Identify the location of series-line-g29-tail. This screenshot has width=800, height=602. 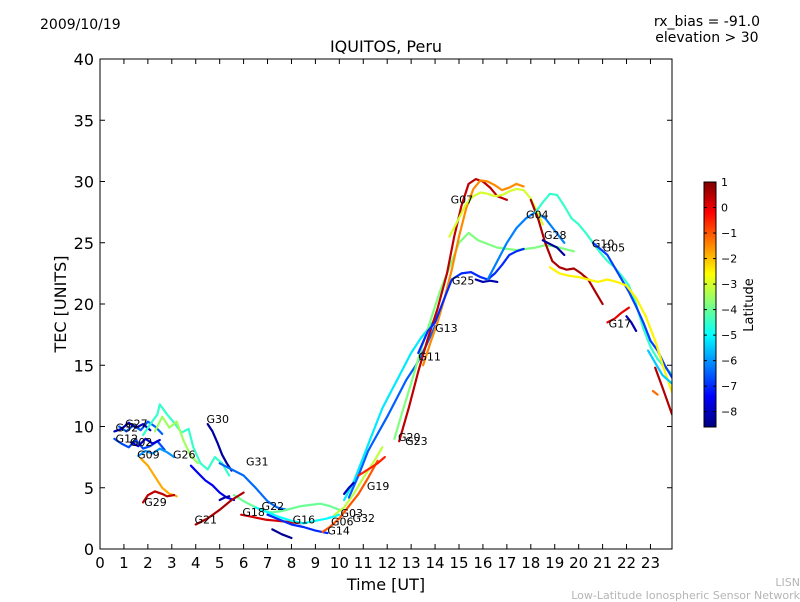
(159, 497).